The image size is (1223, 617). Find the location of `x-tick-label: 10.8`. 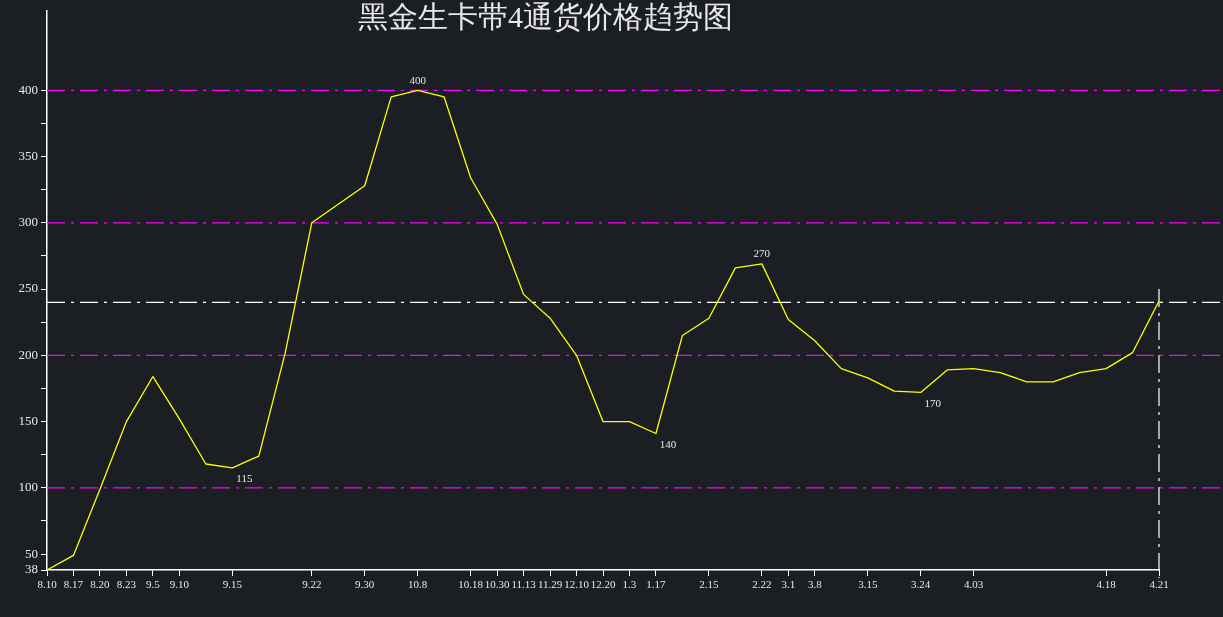

x-tick-label: 10.8 is located at coordinates (418, 584).